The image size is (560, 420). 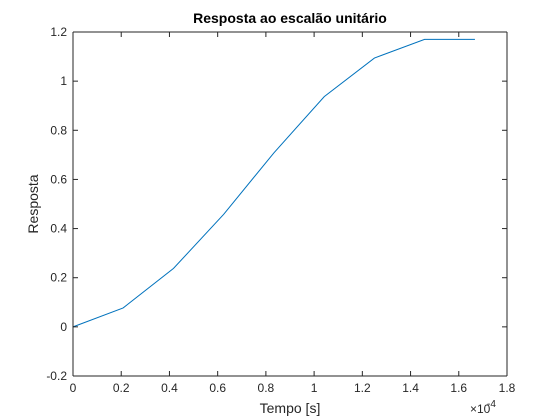 I want to click on x-multiplier-base: ×10, so click(x=480, y=409).